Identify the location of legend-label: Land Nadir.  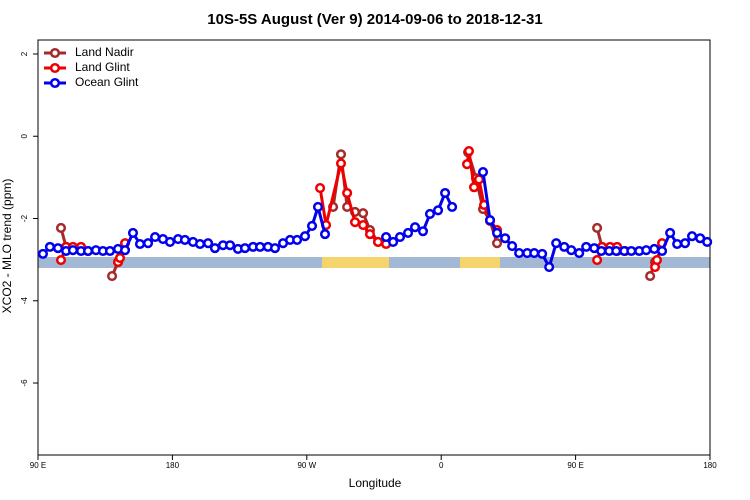
(104, 52).